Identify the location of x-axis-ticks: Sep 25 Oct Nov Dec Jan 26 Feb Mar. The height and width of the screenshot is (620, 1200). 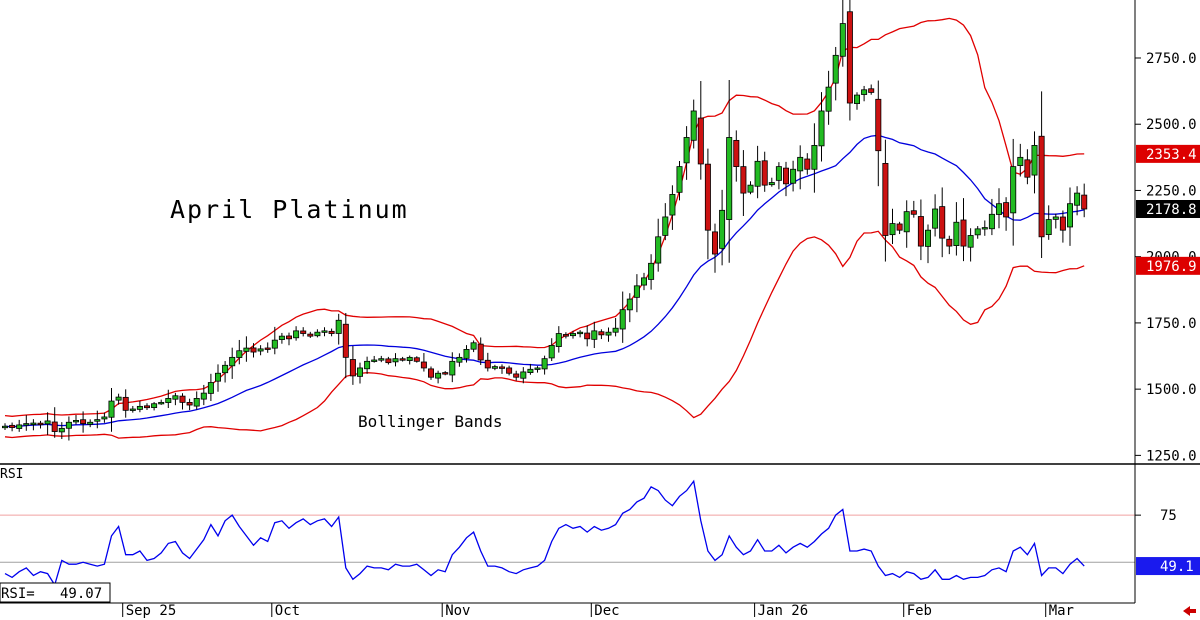
(598, 611).